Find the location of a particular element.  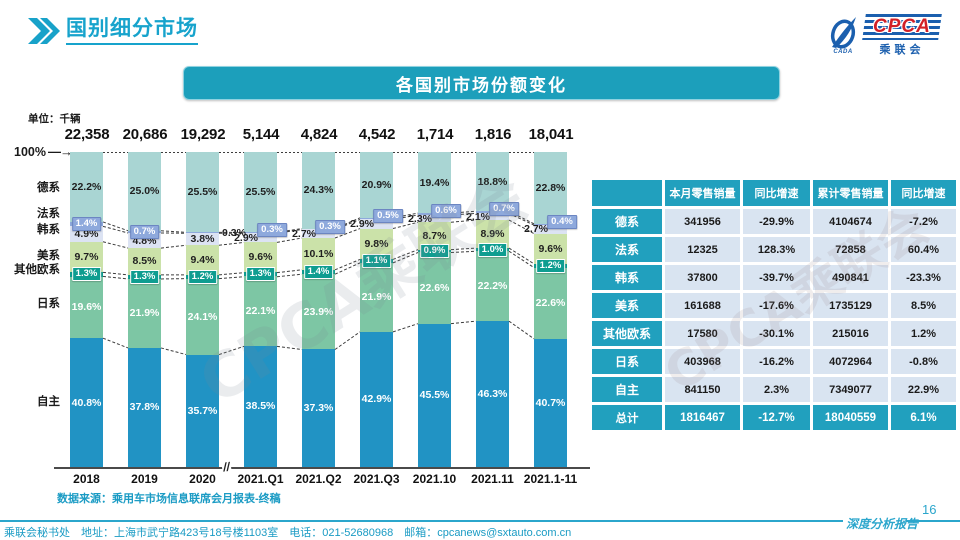

table-cell: 341956 is located at coordinates (702, 221).